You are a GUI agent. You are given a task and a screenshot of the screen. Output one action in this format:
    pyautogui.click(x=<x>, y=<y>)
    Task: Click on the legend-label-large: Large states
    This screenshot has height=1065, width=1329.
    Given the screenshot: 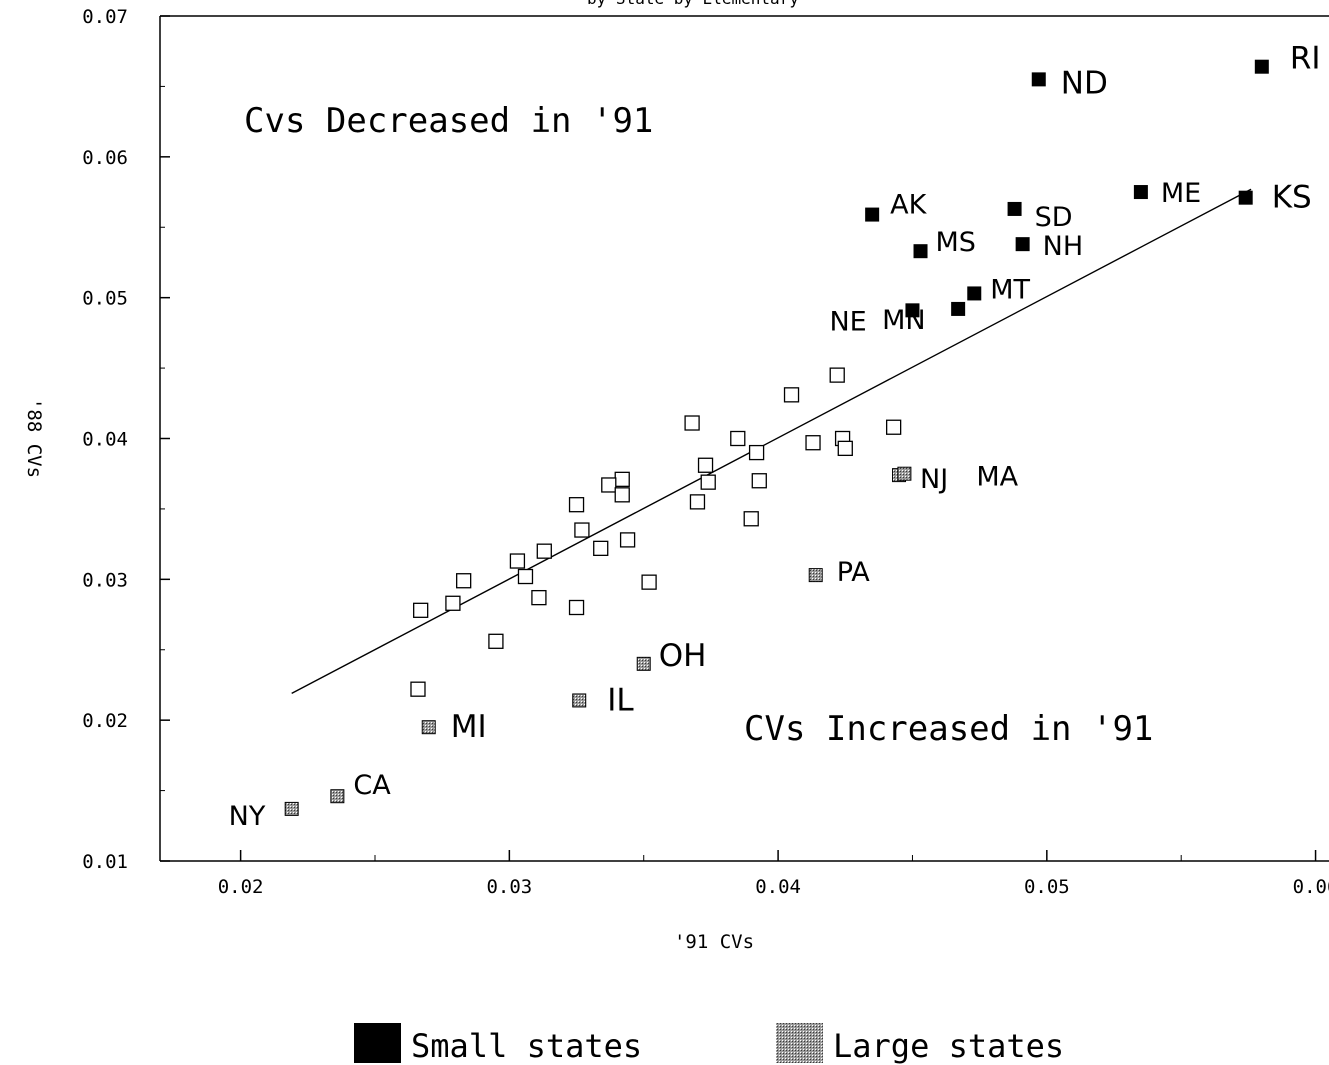 What is the action you would take?
    pyautogui.click(x=948, y=1046)
    